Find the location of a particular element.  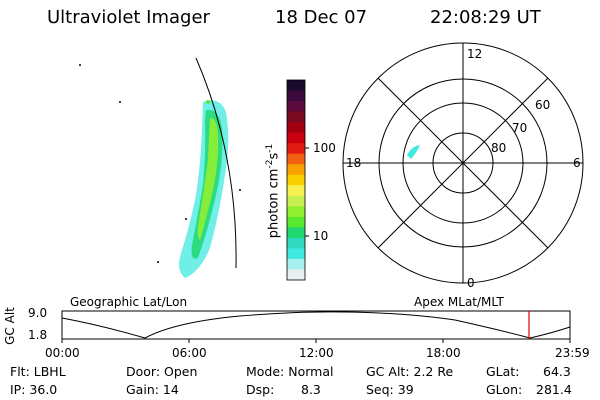

mlt-label-12: 12 is located at coordinates (475, 54).